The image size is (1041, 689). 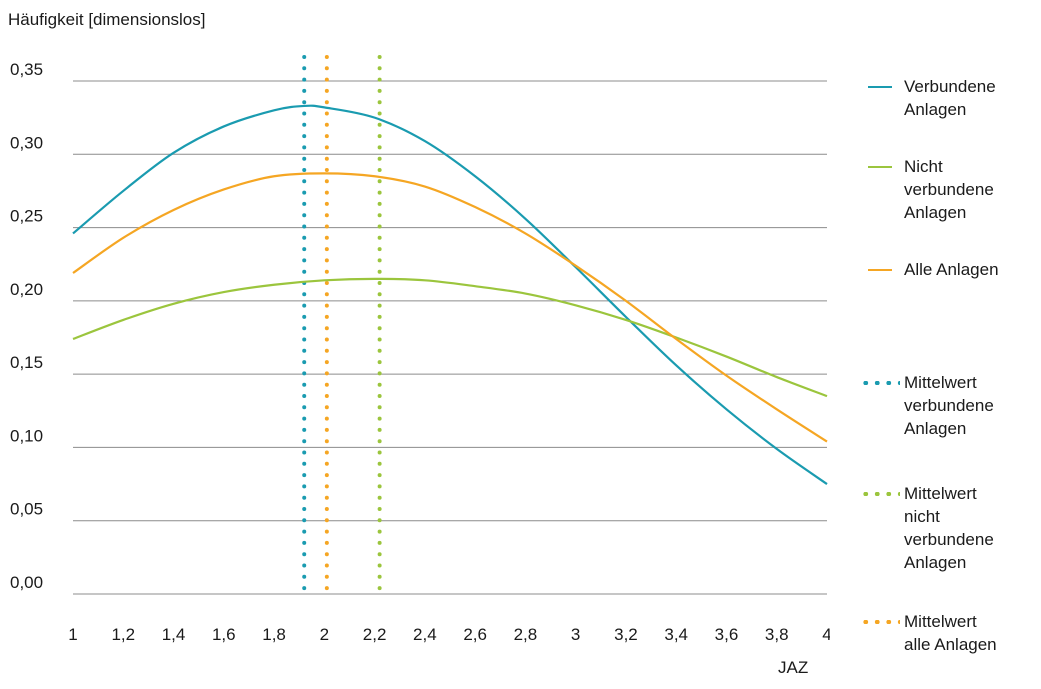 I want to click on y-axis-title: Häufigkeit [dimensionslos], so click(x=107, y=19).